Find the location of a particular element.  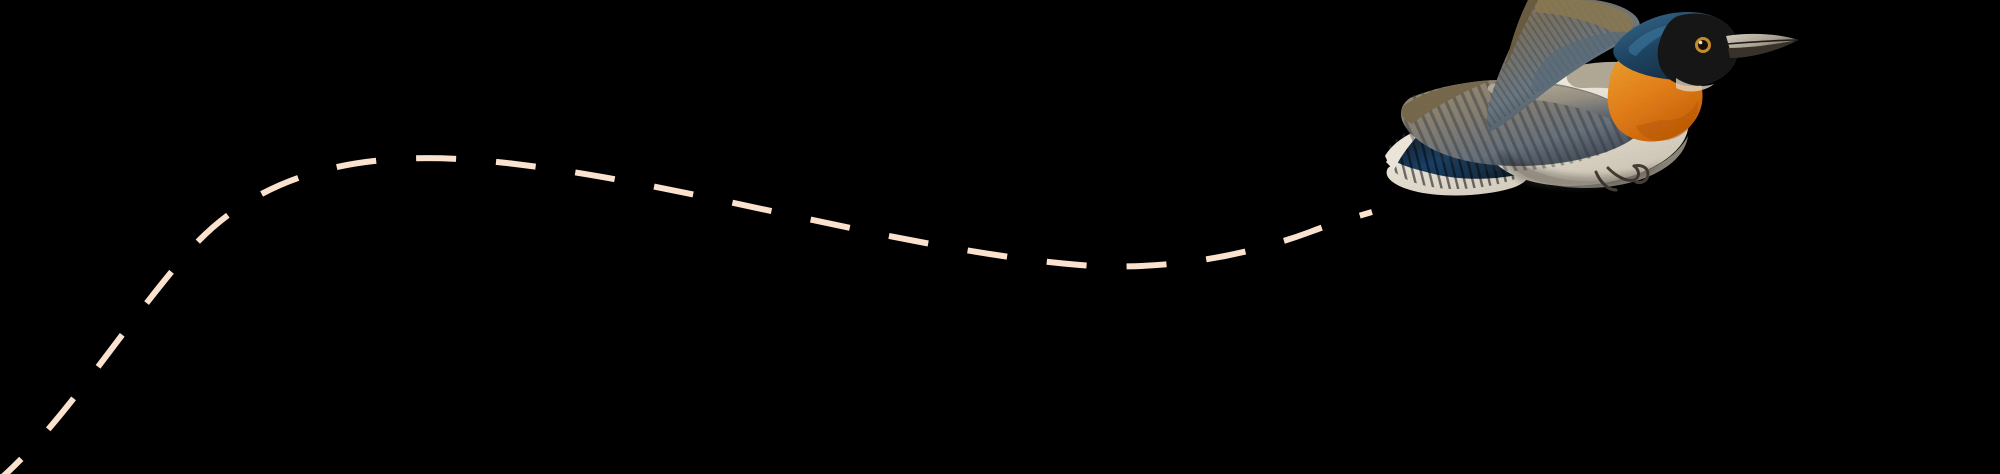

eye-glint is located at coordinates (1700, 42).